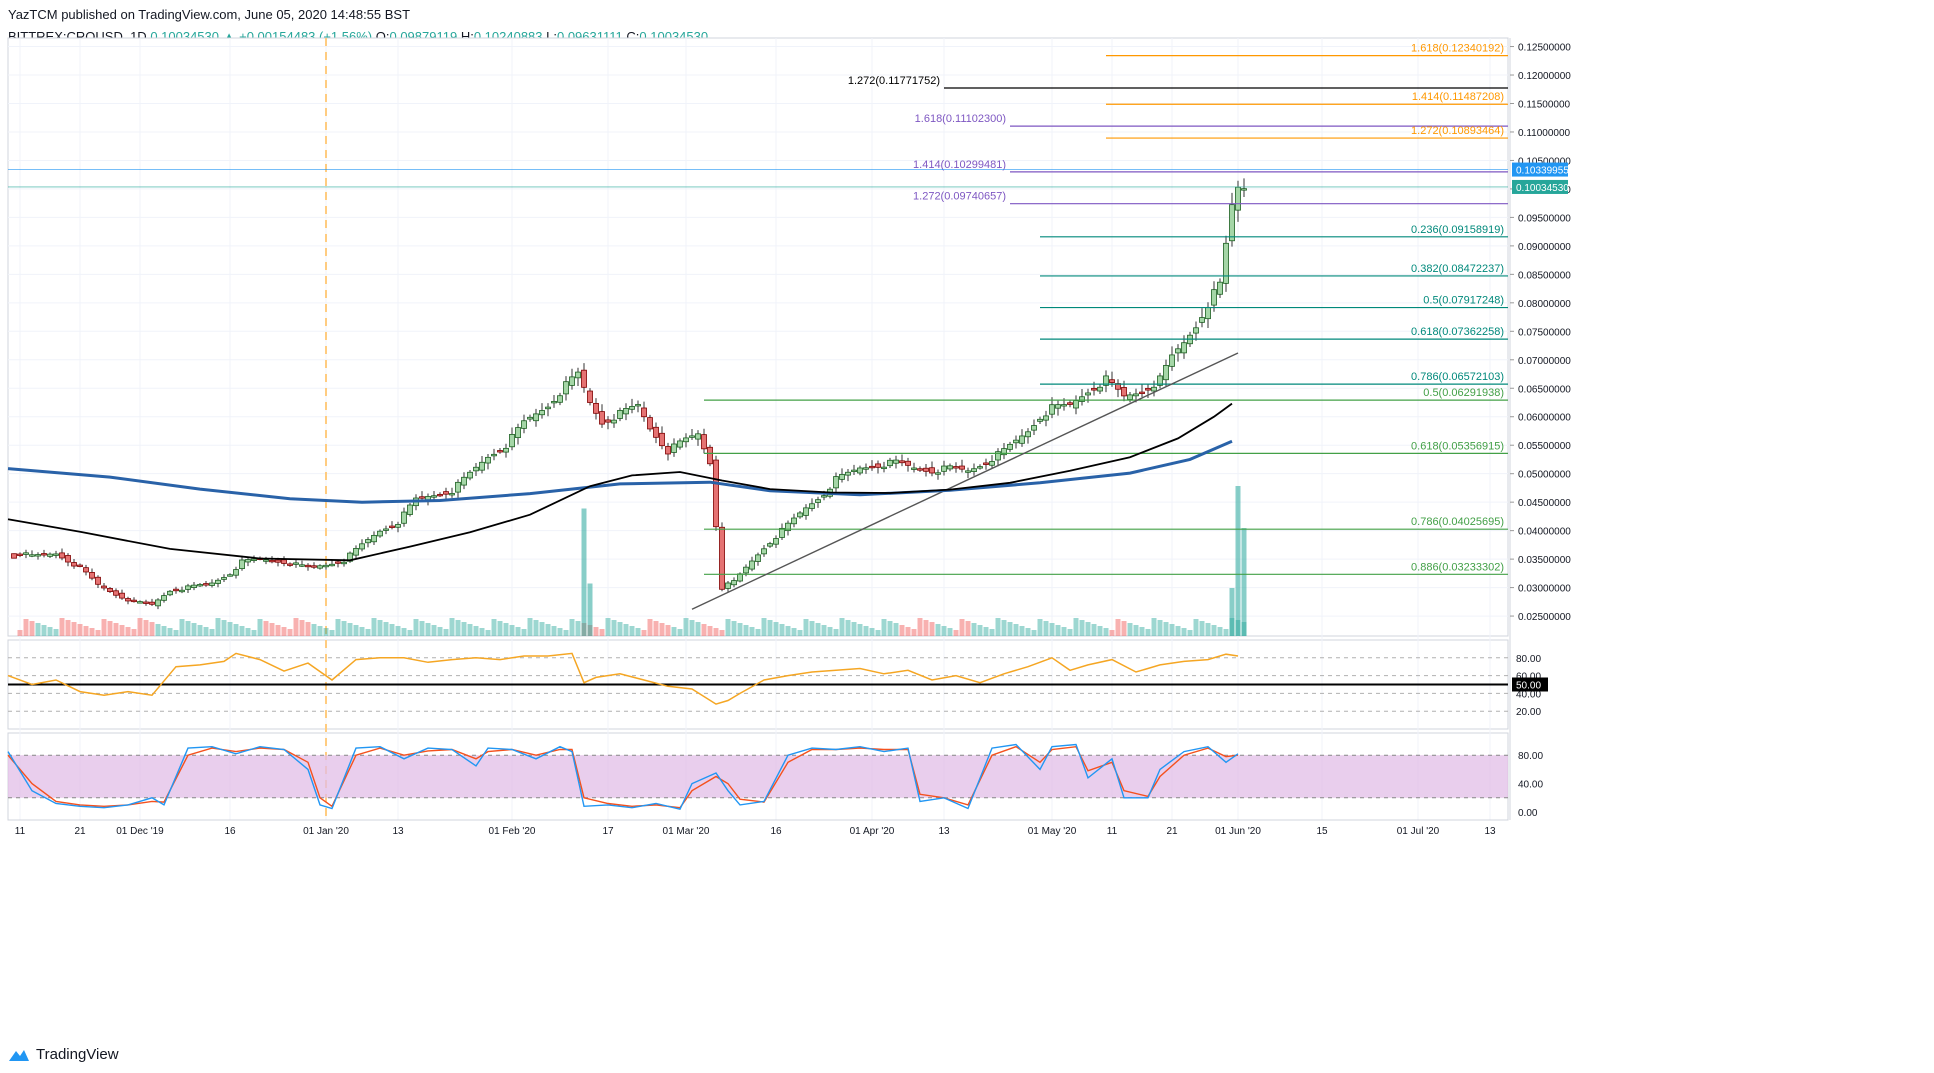 The height and width of the screenshot is (1073, 1934). Describe the element at coordinates (894, 81) in the screenshot. I see `fib-level-label: 1.272(0.11771752)` at that location.